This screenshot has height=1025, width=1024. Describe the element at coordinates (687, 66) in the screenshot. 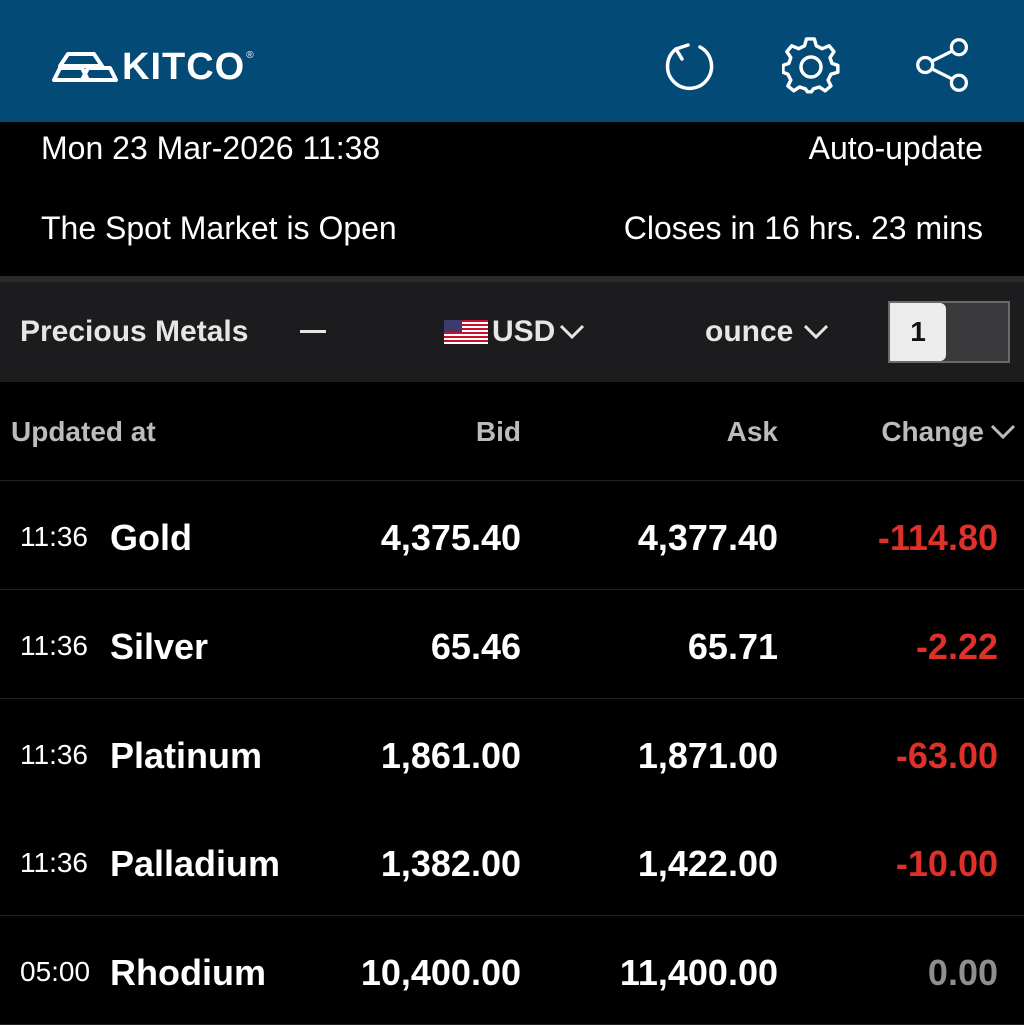

I see `refresh-icon` at that location.